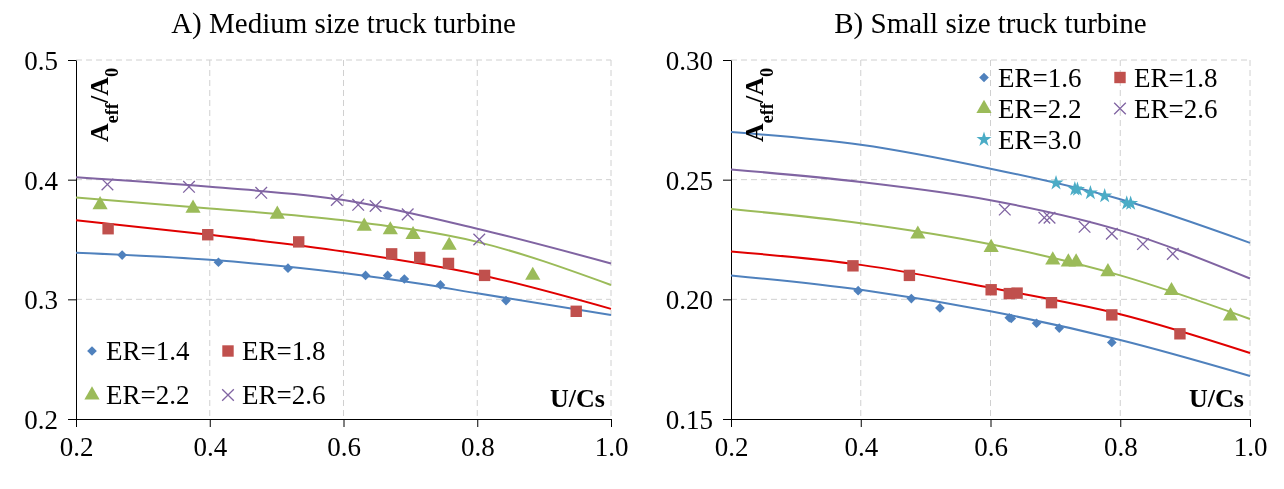 The image size is (1284, 489). What do you see at coordinates (689, 180) in the screenshot?
I see `y-tick-label: 0.25` at bounding box center [689, 180].